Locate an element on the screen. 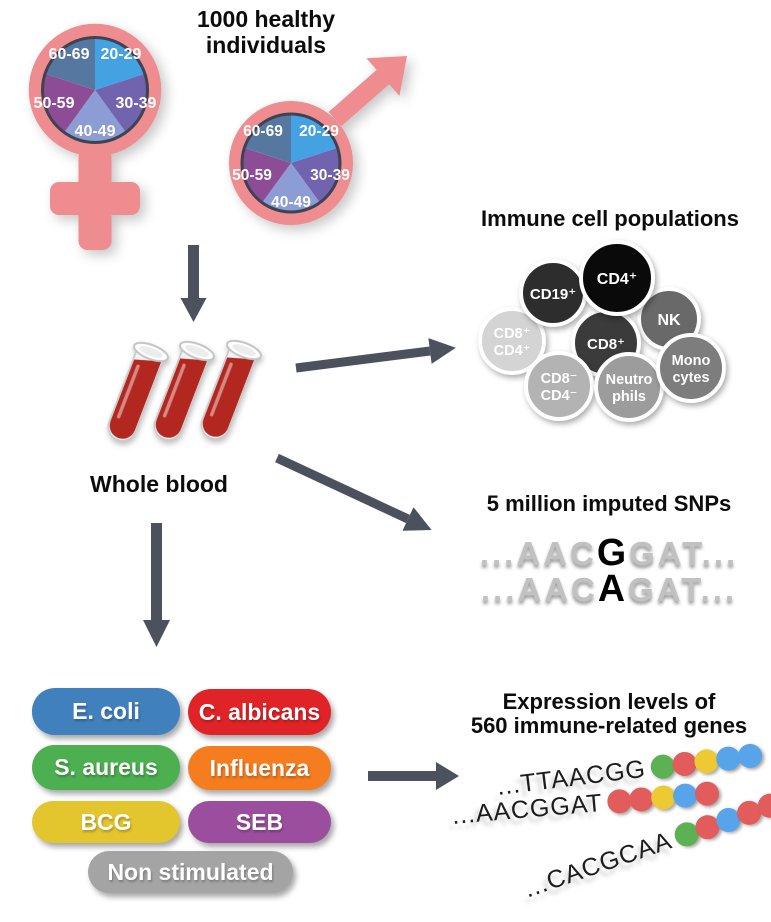 The width and height of the screenshot is (771, 922). stimulus-pill-calbicans: C. albicans is located at coordinates (259, 712).